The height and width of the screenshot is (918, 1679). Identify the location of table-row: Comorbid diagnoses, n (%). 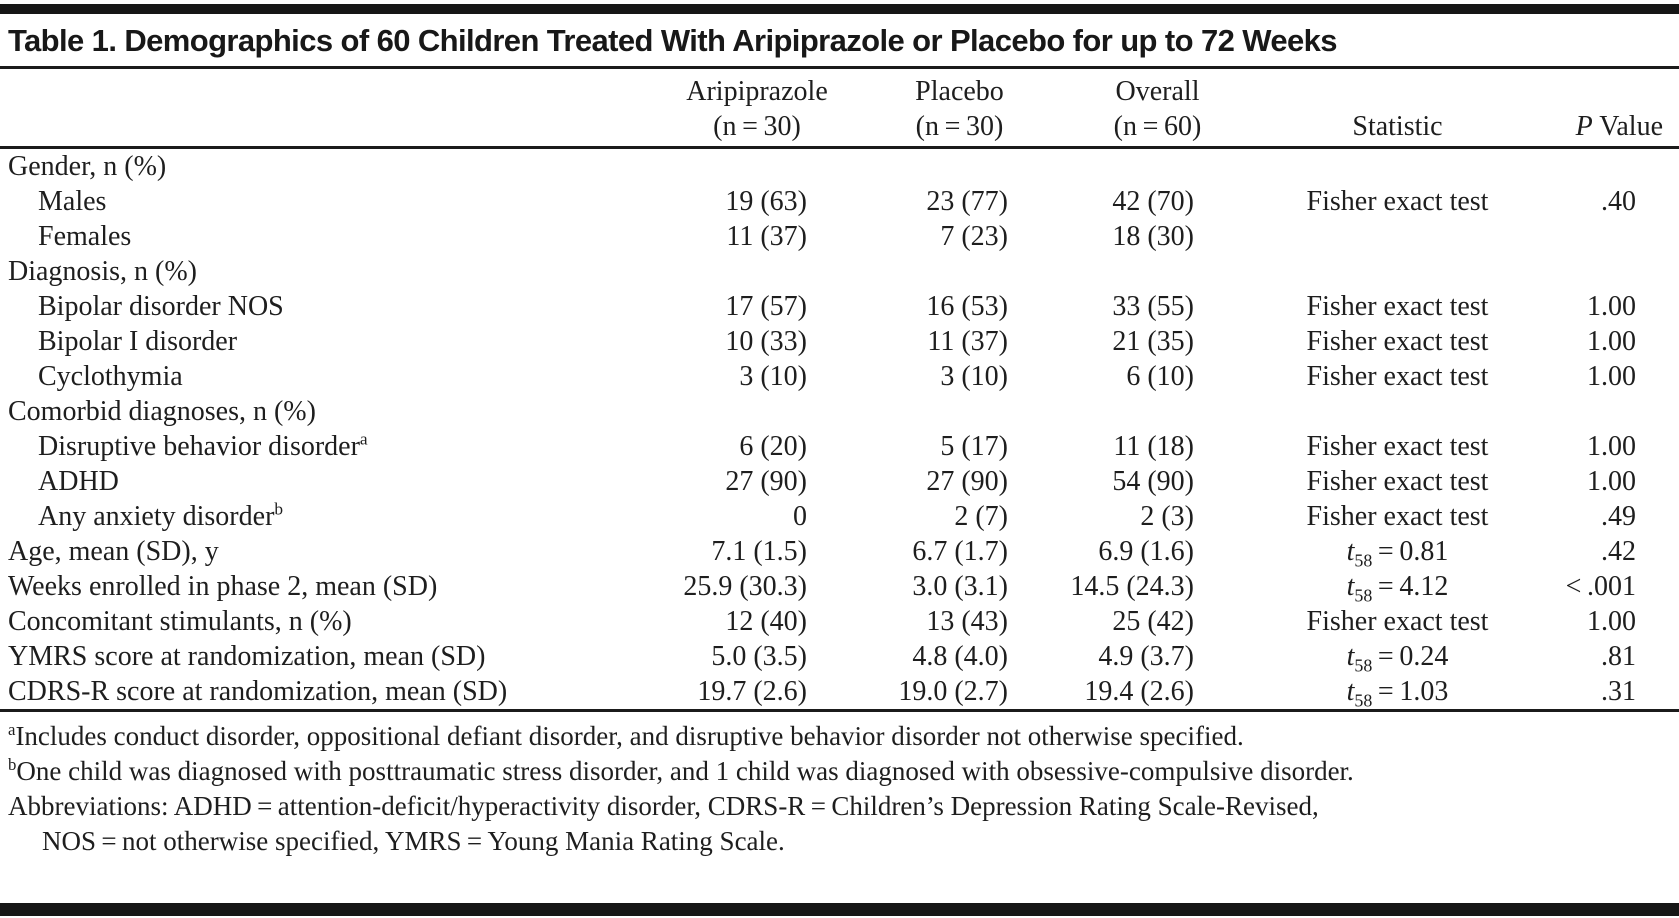
(839, 411).